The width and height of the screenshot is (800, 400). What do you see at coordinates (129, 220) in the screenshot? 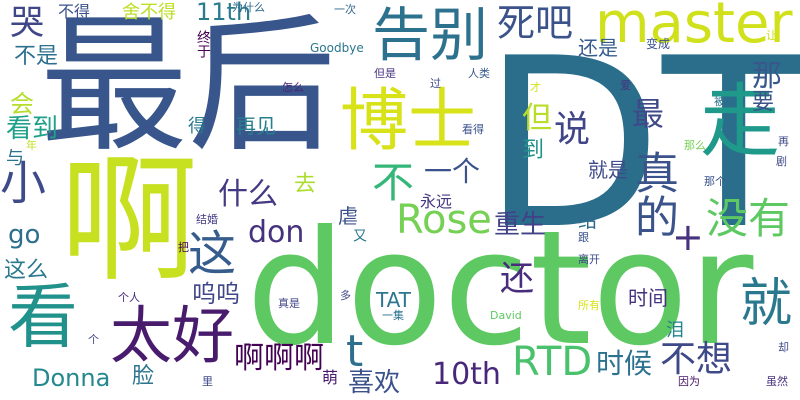
I see `word-a: 啊` at bounding box center [129, 220].